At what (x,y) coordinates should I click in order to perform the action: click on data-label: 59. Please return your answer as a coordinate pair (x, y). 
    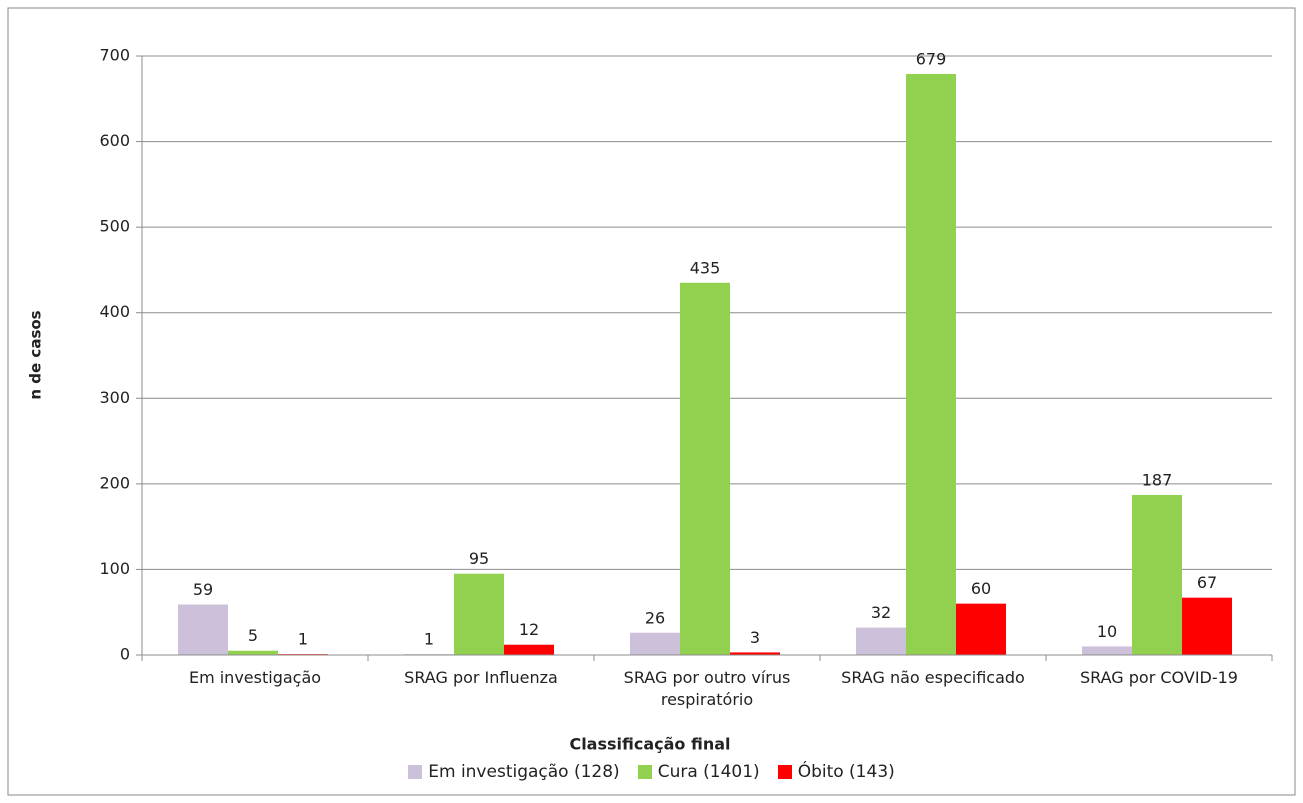
    Looking at the image, I should click on (203, 589).